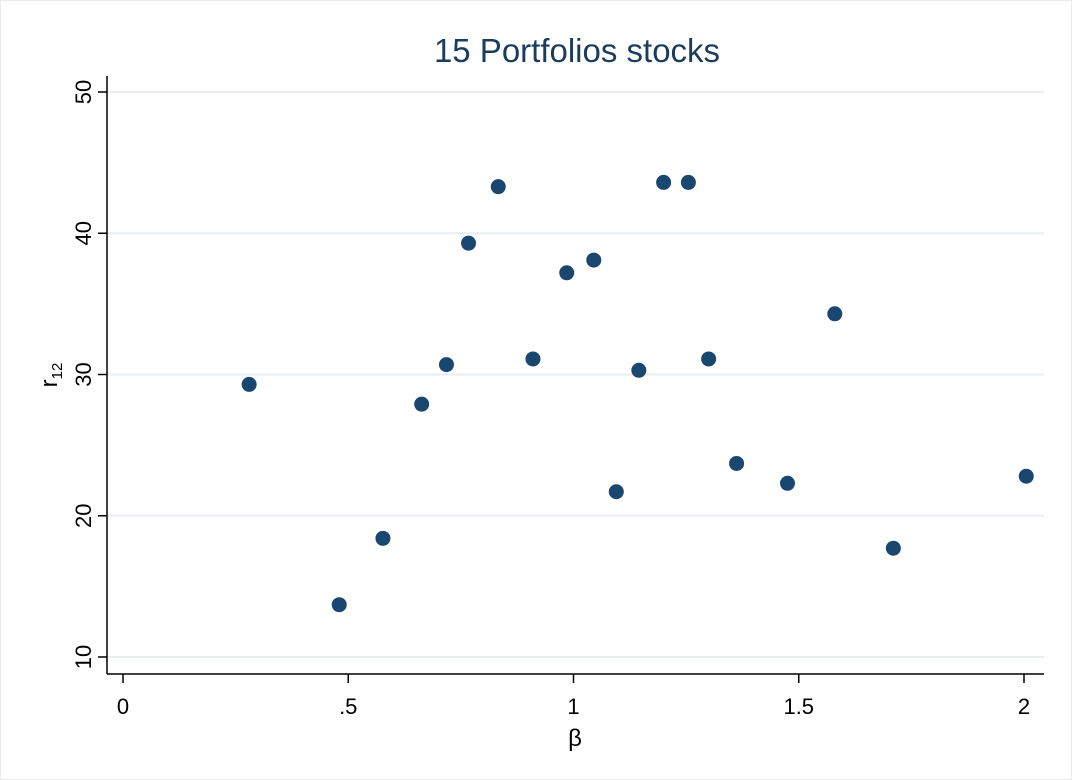 The height and width of the screenshot is (780, 1072). What do you see at coordinates (575, 738) in the screenshot?
I see `x-axis-title: β` at bounding box center [575, 738].